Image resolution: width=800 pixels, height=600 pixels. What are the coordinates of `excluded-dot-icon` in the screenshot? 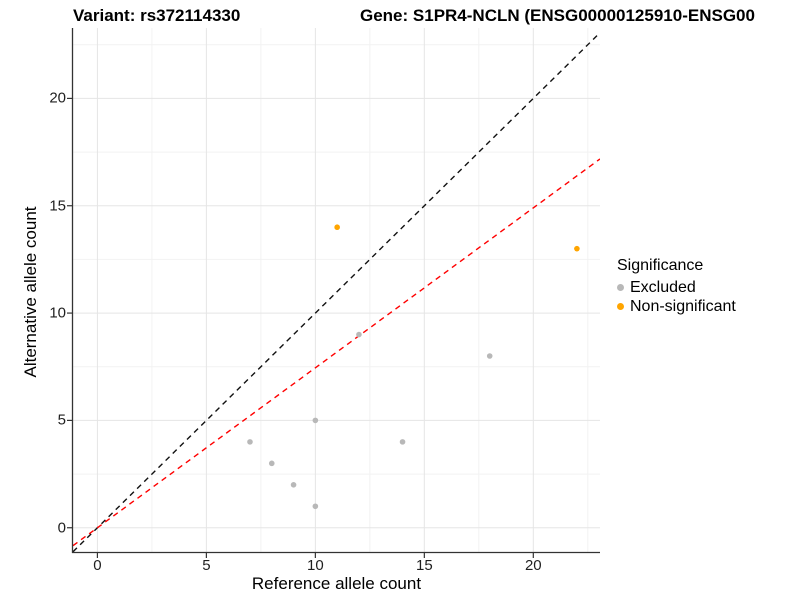 It's located at (620, 287).